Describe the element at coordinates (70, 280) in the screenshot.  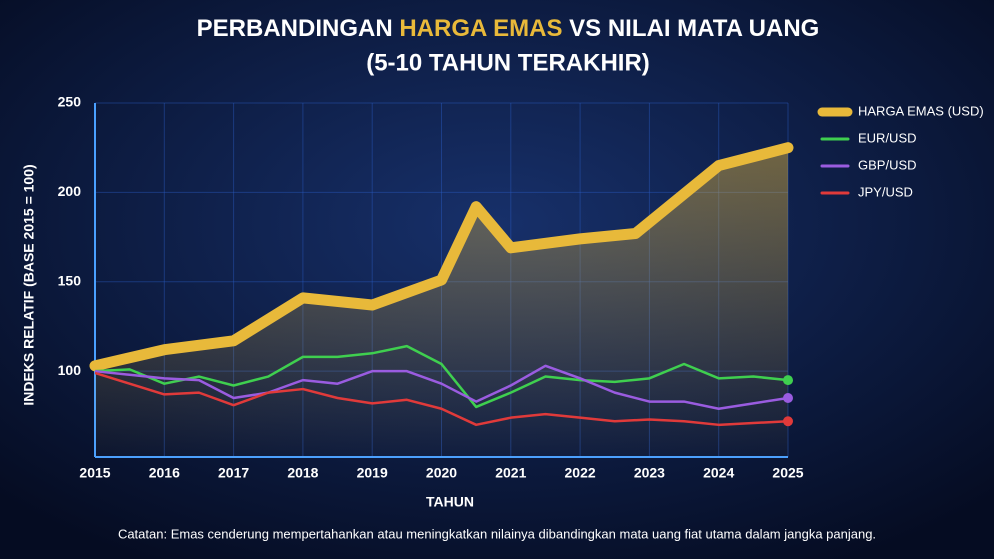
I see `y-tick-label: 150` at that location.